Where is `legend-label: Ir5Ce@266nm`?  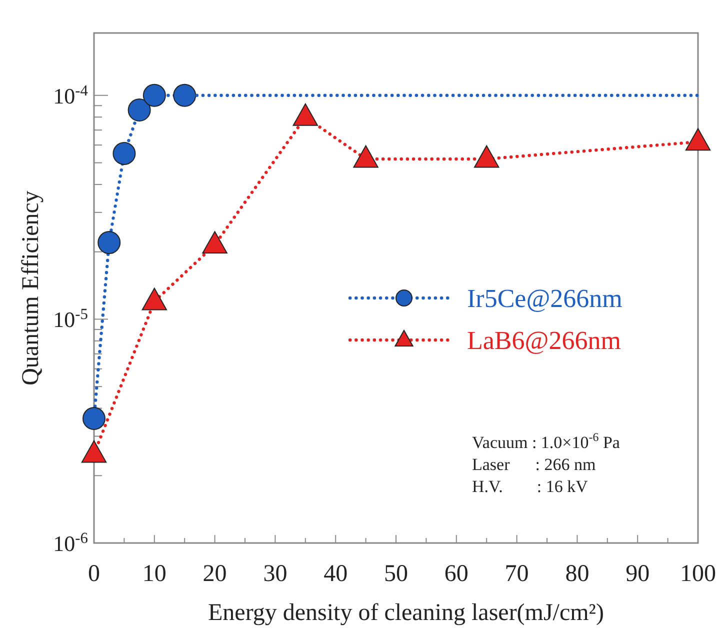 legend-label: Ir5Ce@266nm is located at coordinates (544, 298).